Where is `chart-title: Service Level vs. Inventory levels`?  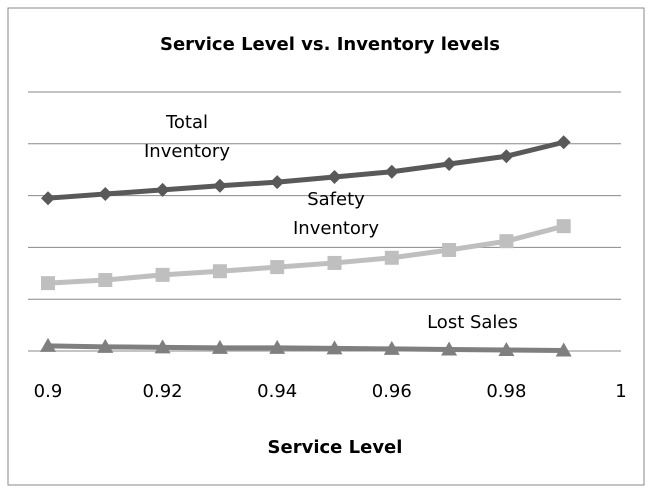 chart-title: Service Level vs. Inventory levels is located at coordinates (330, 44).